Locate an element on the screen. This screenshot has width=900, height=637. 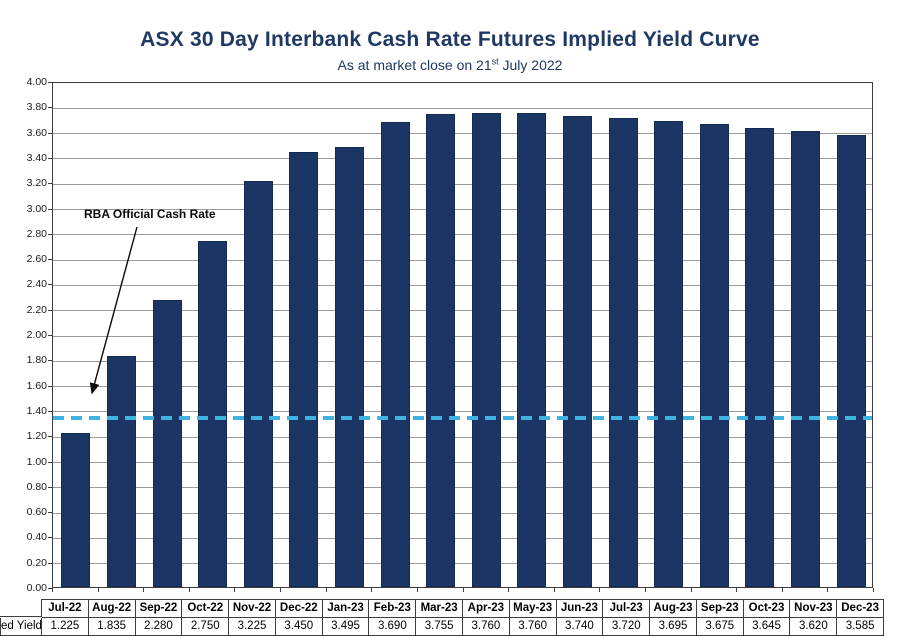
table-month-header: Apr-23 is located at coordinates (486, 608).